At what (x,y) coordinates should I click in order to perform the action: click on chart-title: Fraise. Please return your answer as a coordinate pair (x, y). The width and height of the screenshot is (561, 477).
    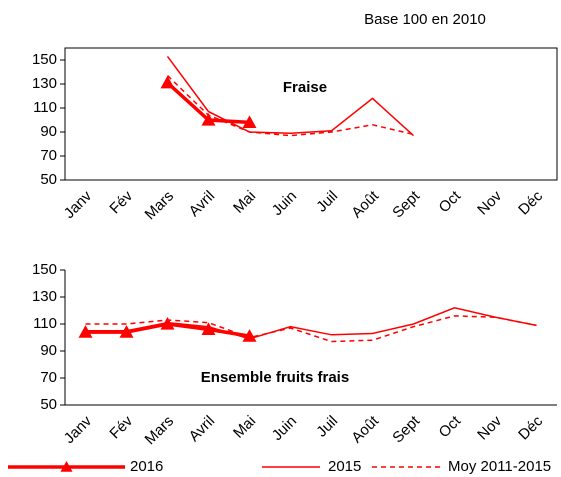
    Looking at the image, I should click on (305, 87).